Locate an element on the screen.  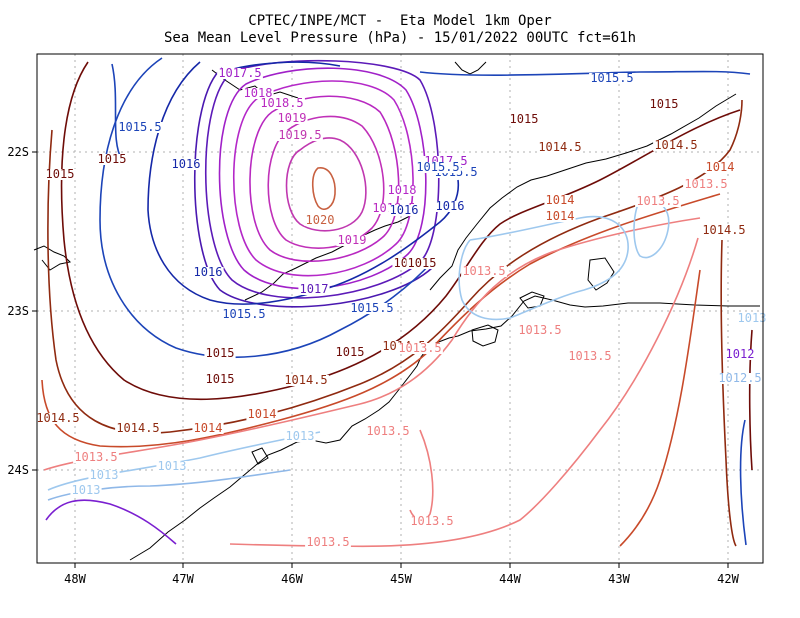
isobar-label: 1020 is located at coordinates (320, 220).